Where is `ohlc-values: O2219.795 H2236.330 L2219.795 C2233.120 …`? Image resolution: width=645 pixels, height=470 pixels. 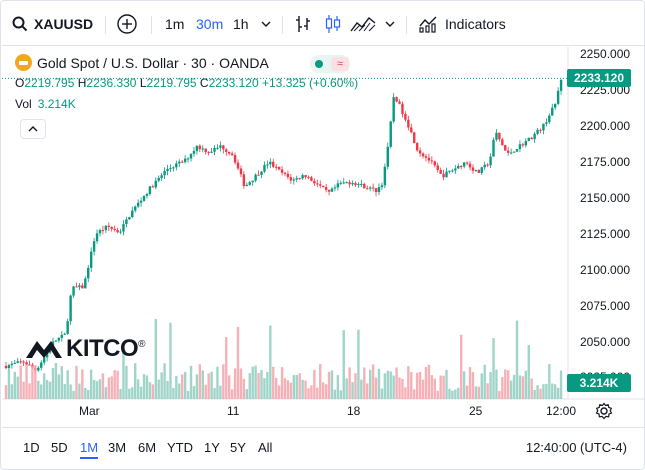
ohlc-values: O2219.795 H2236.330 L2219.795 C2233.120 … is located at coordinates (186, 83).